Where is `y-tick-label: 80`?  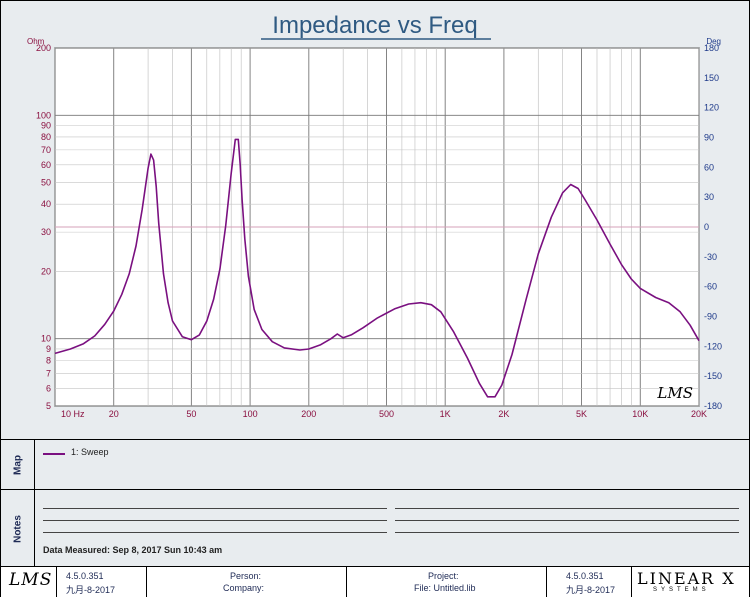 y-tick-label: 80 is located at coordinates (46, 137).